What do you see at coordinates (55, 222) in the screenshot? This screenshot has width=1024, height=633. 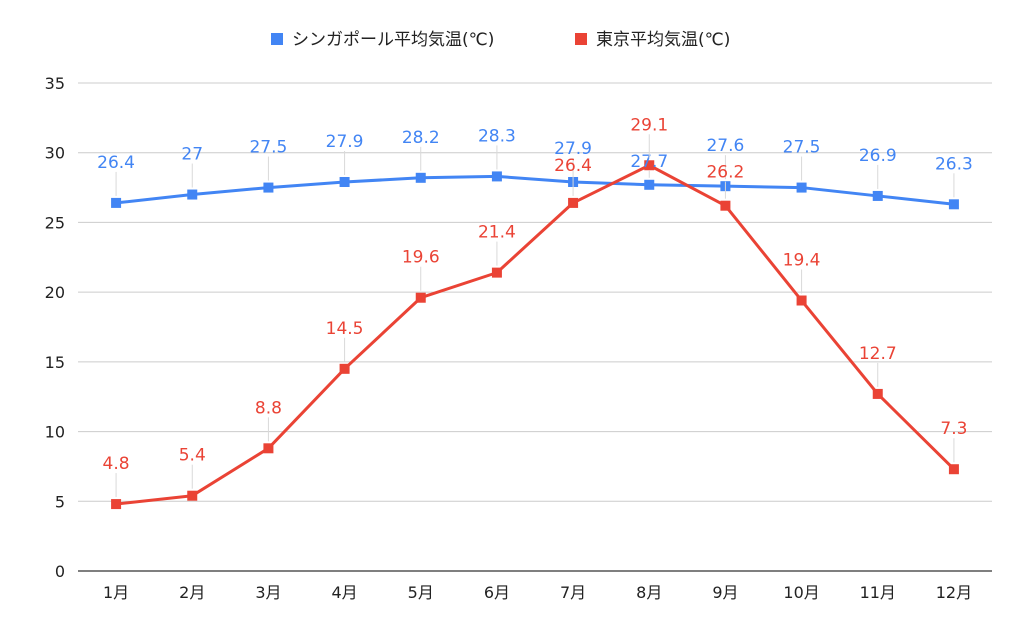 I see `y-tick-label: 25` at bounding box center [55, 222].